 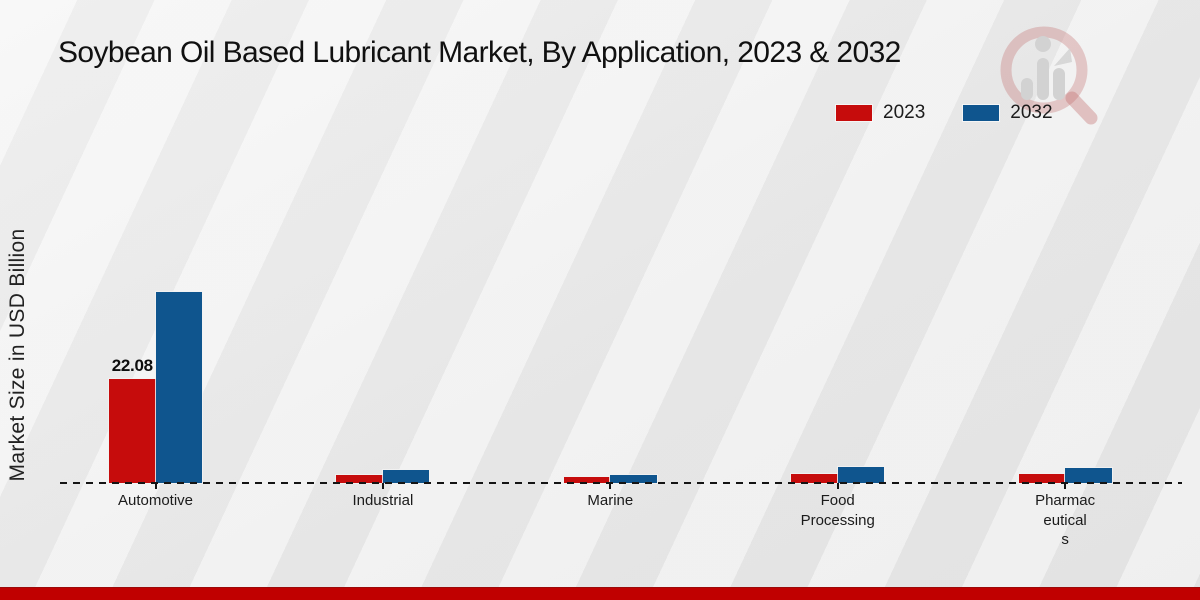 I want to click on x-axis-tick-food-processing, so click(x=837, y=486).